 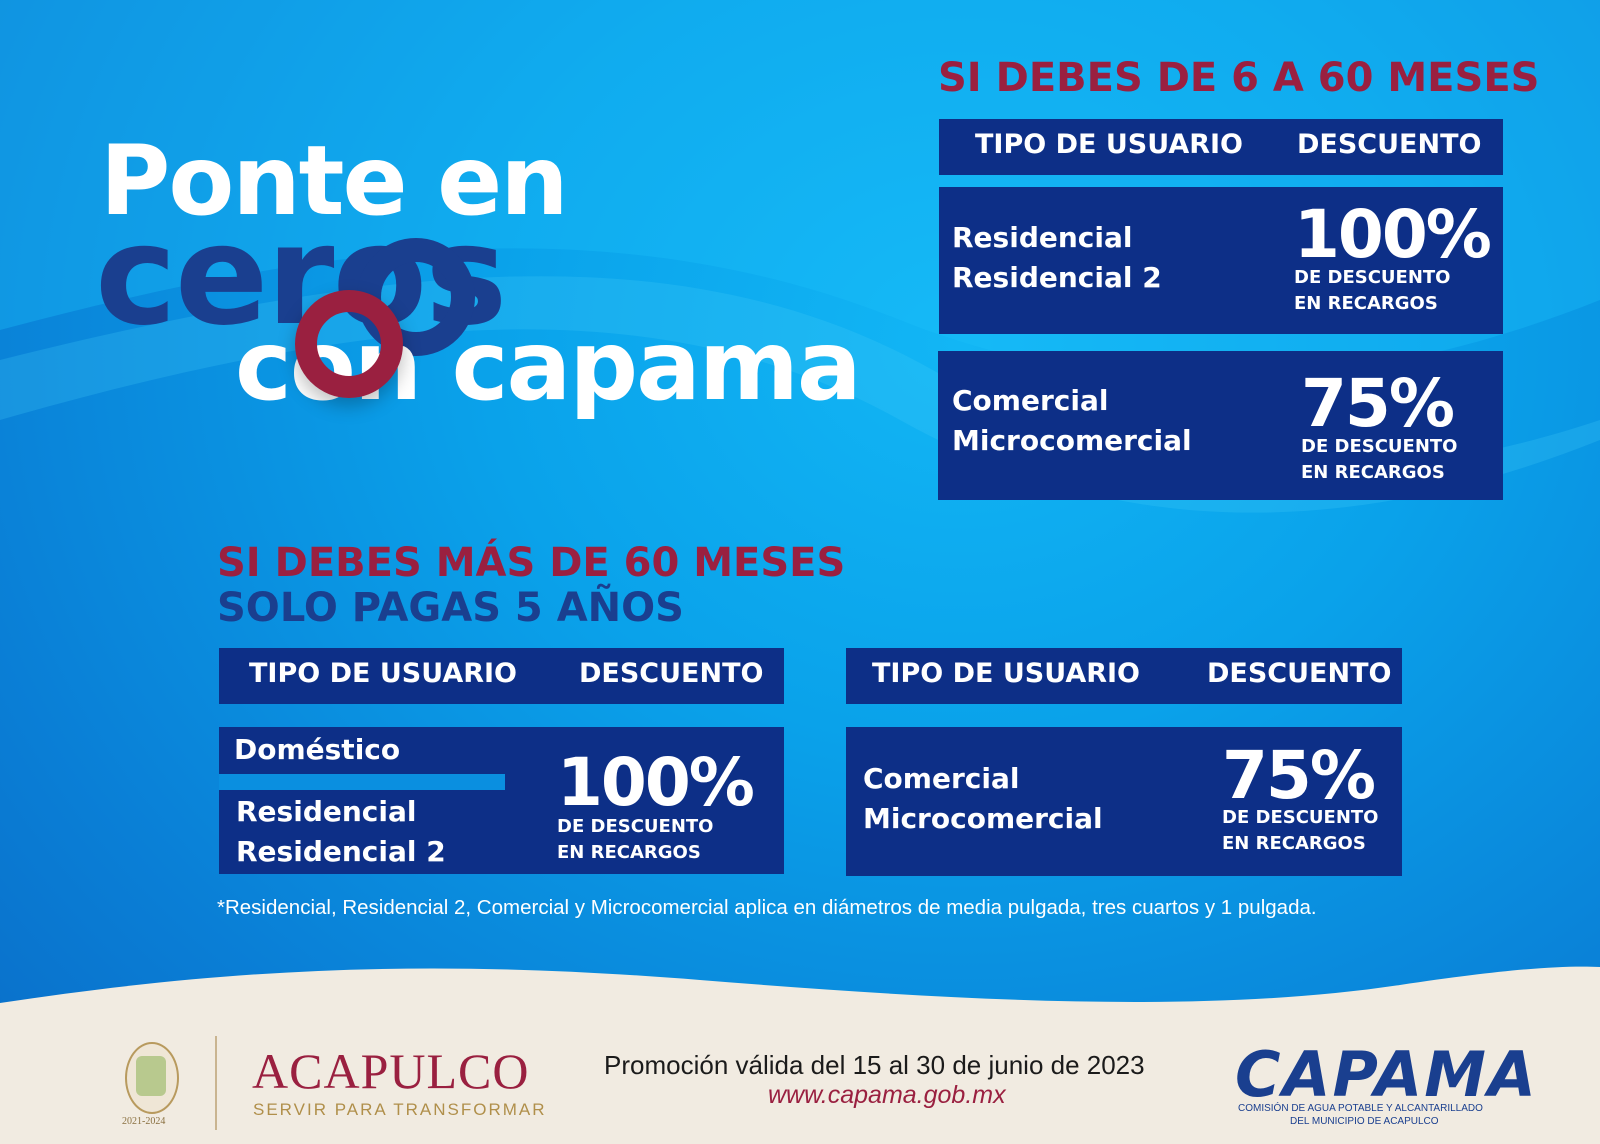 I want to click on hero-line-1: Ponte en, so click(x=334, y=181).